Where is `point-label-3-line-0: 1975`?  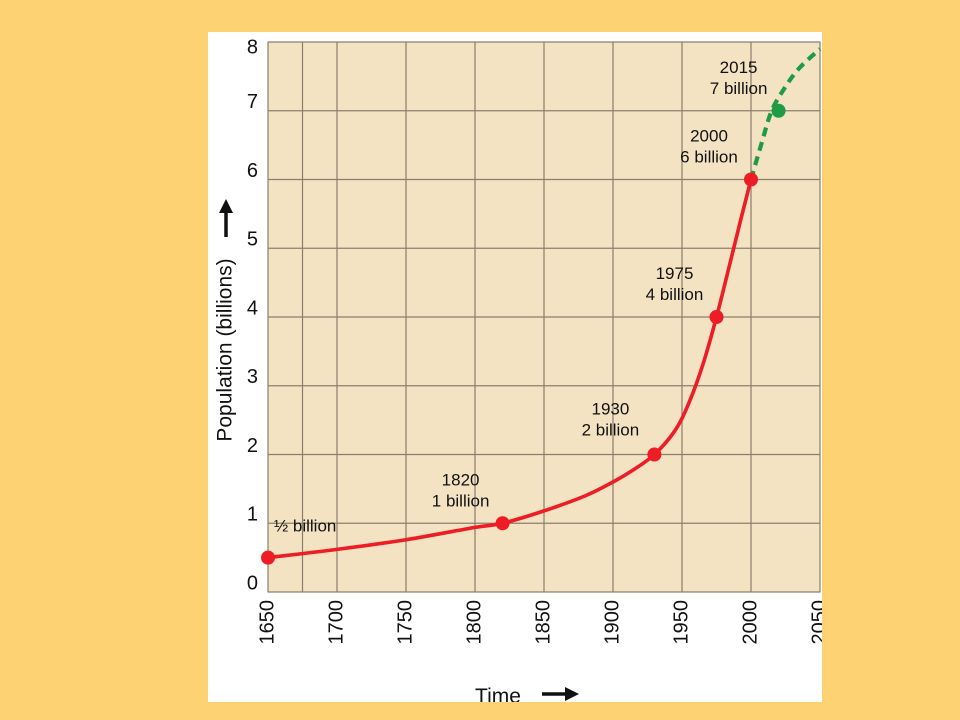 point-label-3-line-0: 1975 is located at coordinates (675, 273).